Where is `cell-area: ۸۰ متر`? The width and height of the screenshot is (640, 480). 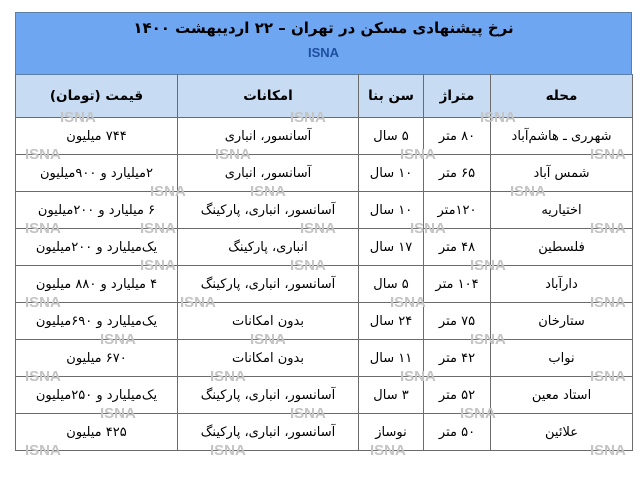 cell-area: ۸۰ متر is located at coordinates (457, 136).